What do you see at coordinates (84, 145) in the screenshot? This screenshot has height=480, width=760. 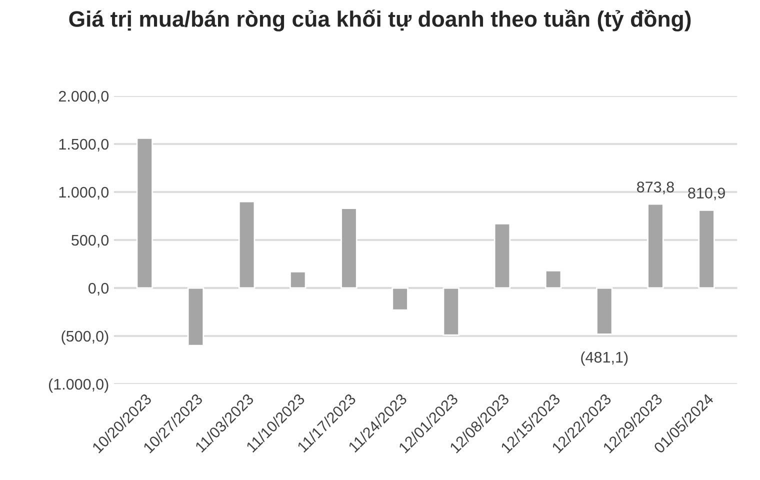 I see `y-tick-label: 1.500,0` at bounding box center [84, 145].